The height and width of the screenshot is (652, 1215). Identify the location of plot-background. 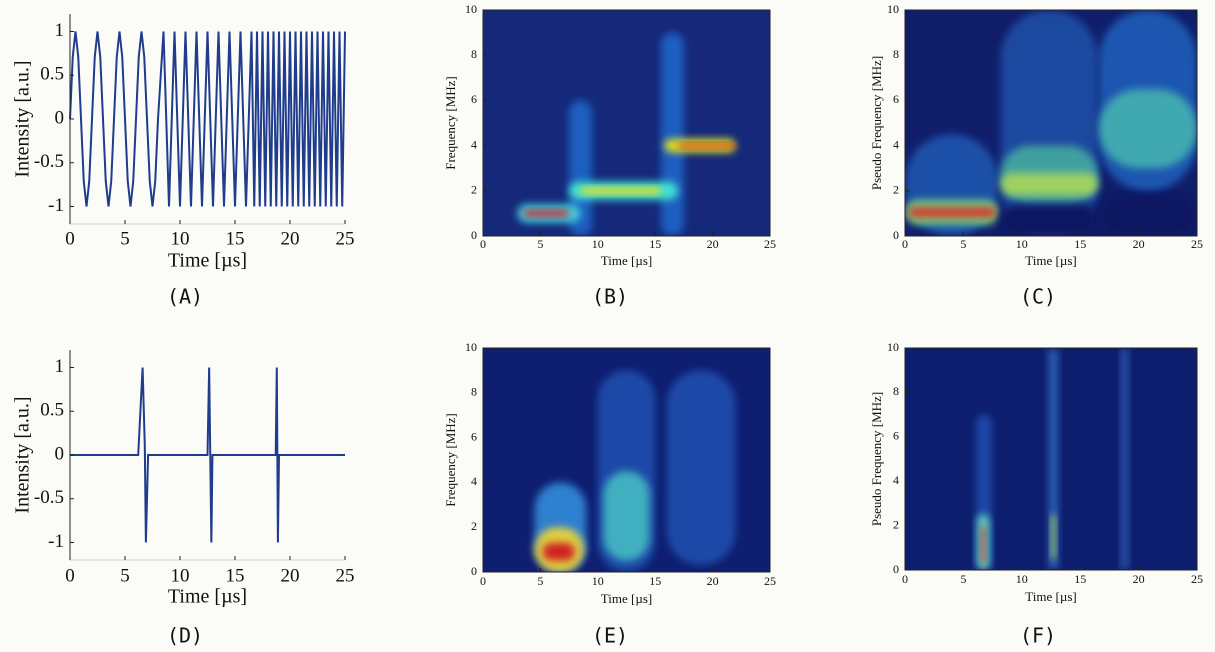
(626, 123).